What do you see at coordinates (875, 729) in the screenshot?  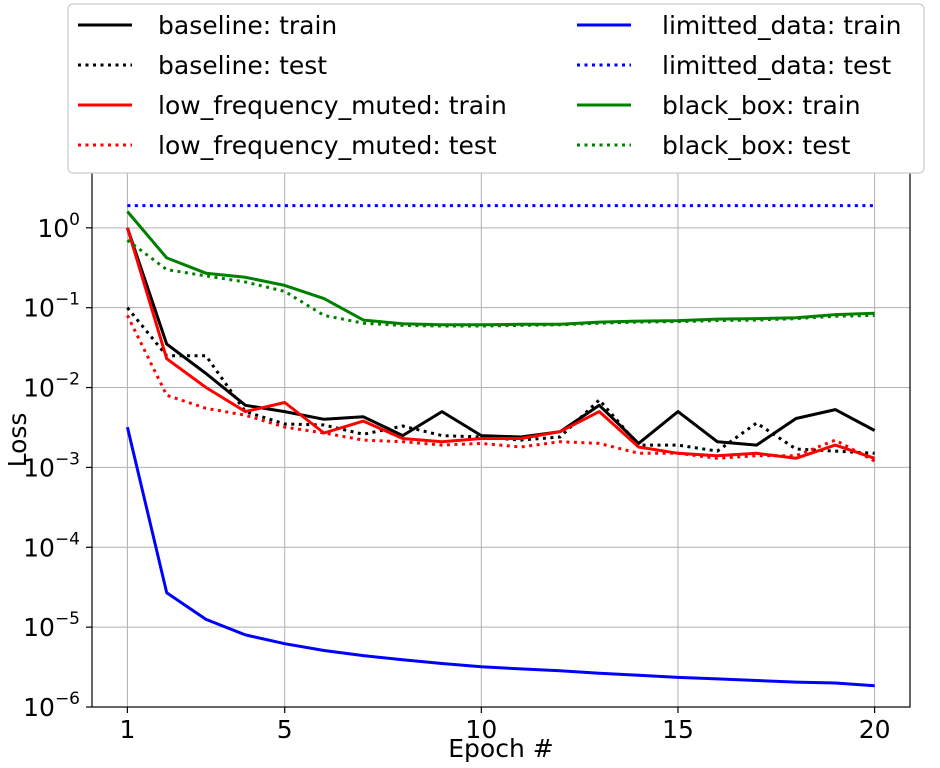 I see `x-tick-label: 20` at bounding box center [875, 729].